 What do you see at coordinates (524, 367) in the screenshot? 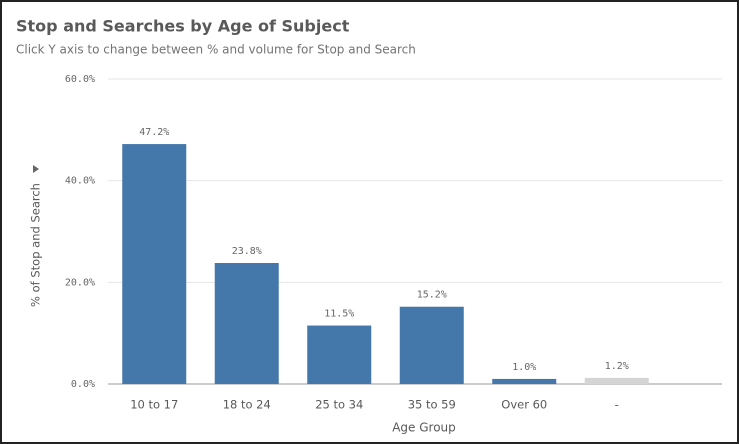
I see `data-label: 1.0%` at bounding box center [524, 367].